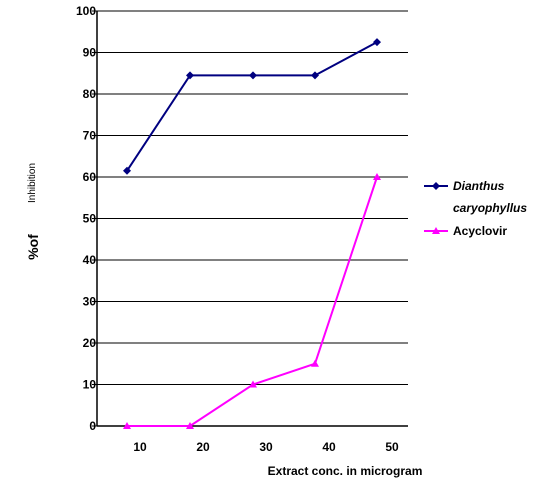 This screenshot has height=486, width=556. What do you see at coordinates (90, 219) in the screenshot?
I see `y-tick-label: 50` at bounding box center [90, 219].